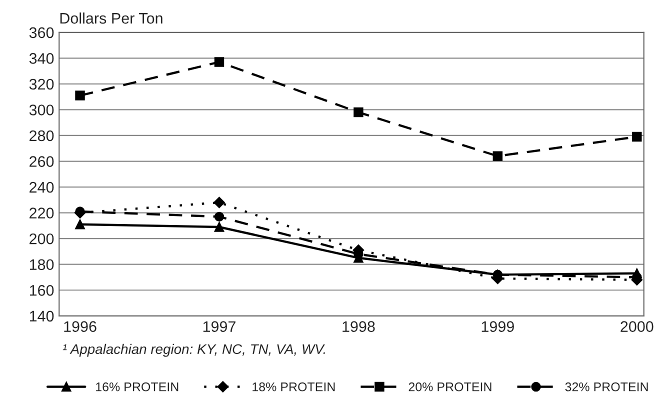  What do you see at coordinates (193, 350) in the screenshot?
I see `text: ¹ Appalachian region: KY, NC, TN, VA, WV.` at bounding box center [193, 350].